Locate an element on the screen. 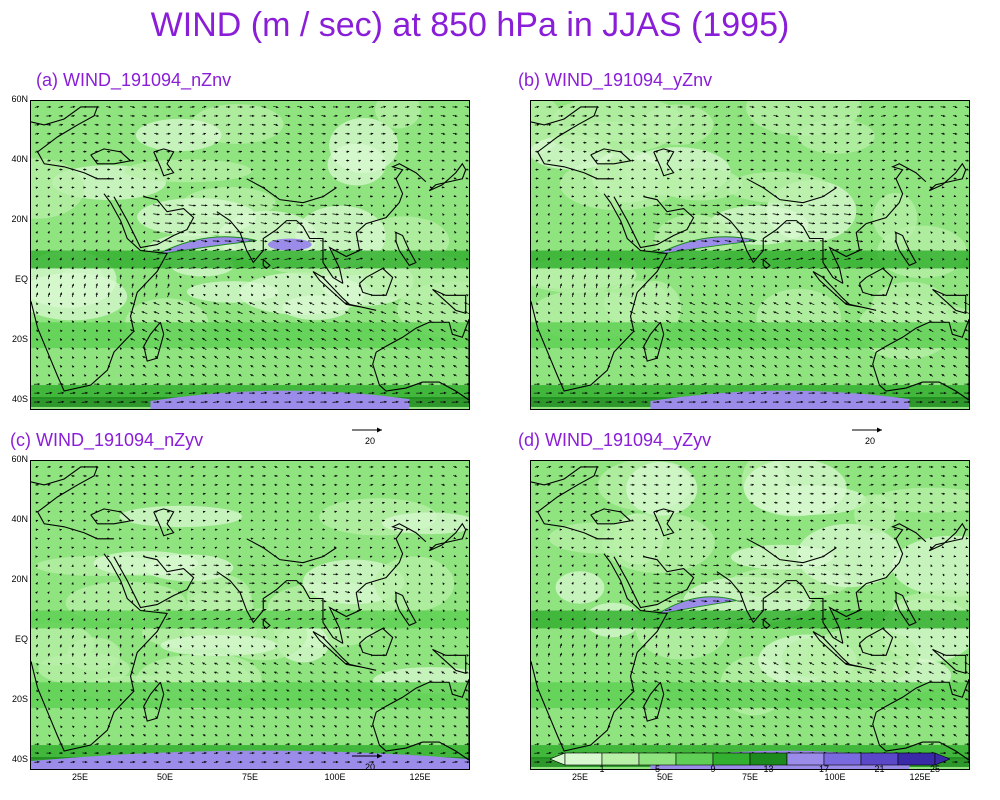  coastline is located at coordinates (599, 292).